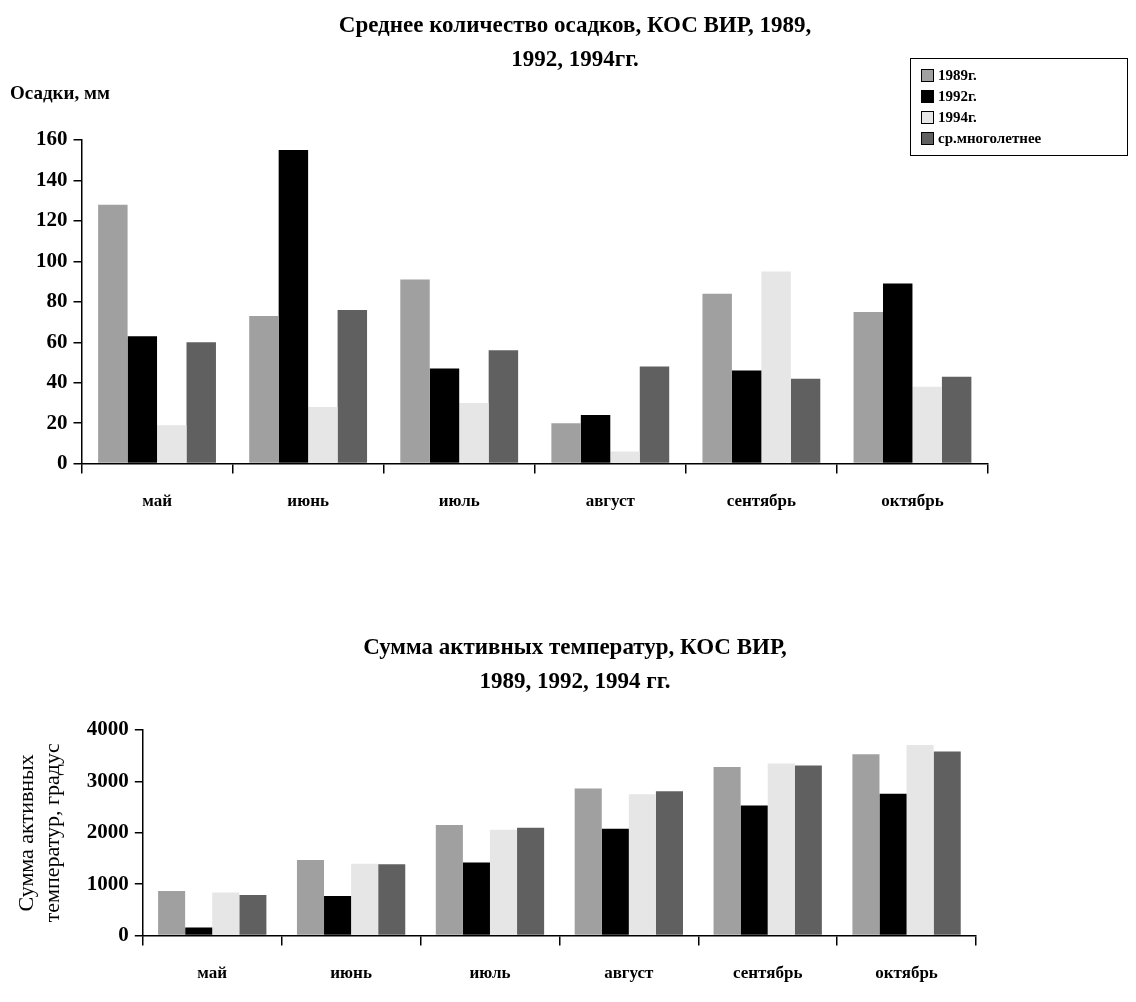  I want to click on chart-title: Сумма активных температур, КОС ВИР, 1989, 1992, 1994 гг., so click(575, 664).